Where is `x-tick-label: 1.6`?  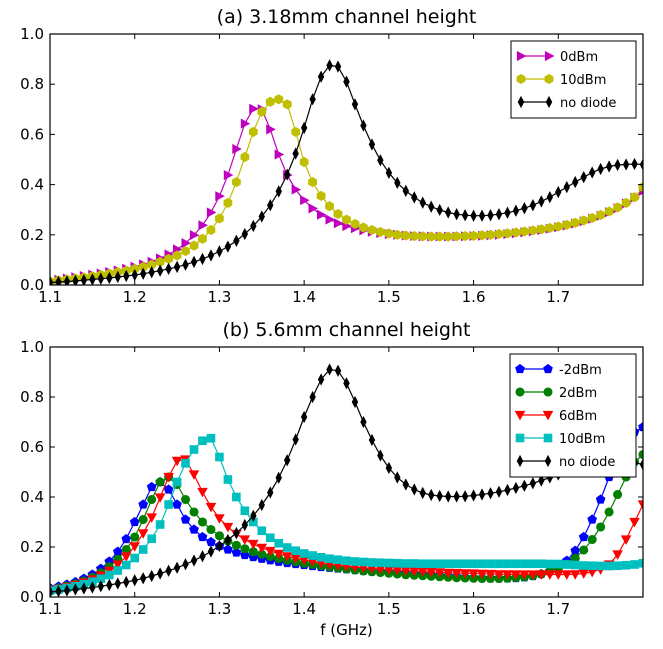 x-tick-label: 1.6 is located at coordinates (474, 297).